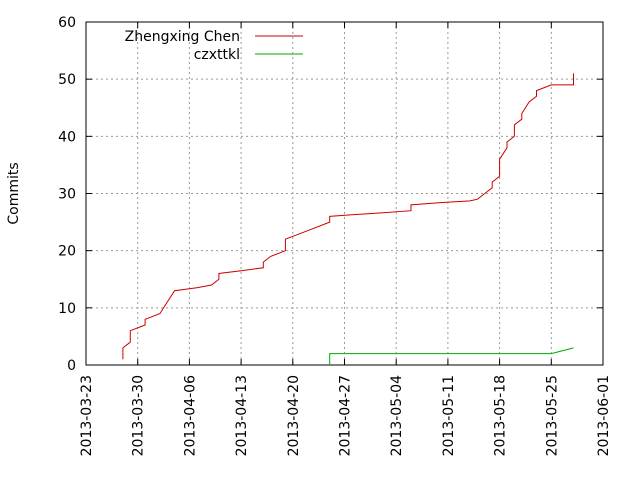  Describe the element at coordinates (604, 415) in the screenshot. I see `x-tick-label: 2013-06-01` at that location.